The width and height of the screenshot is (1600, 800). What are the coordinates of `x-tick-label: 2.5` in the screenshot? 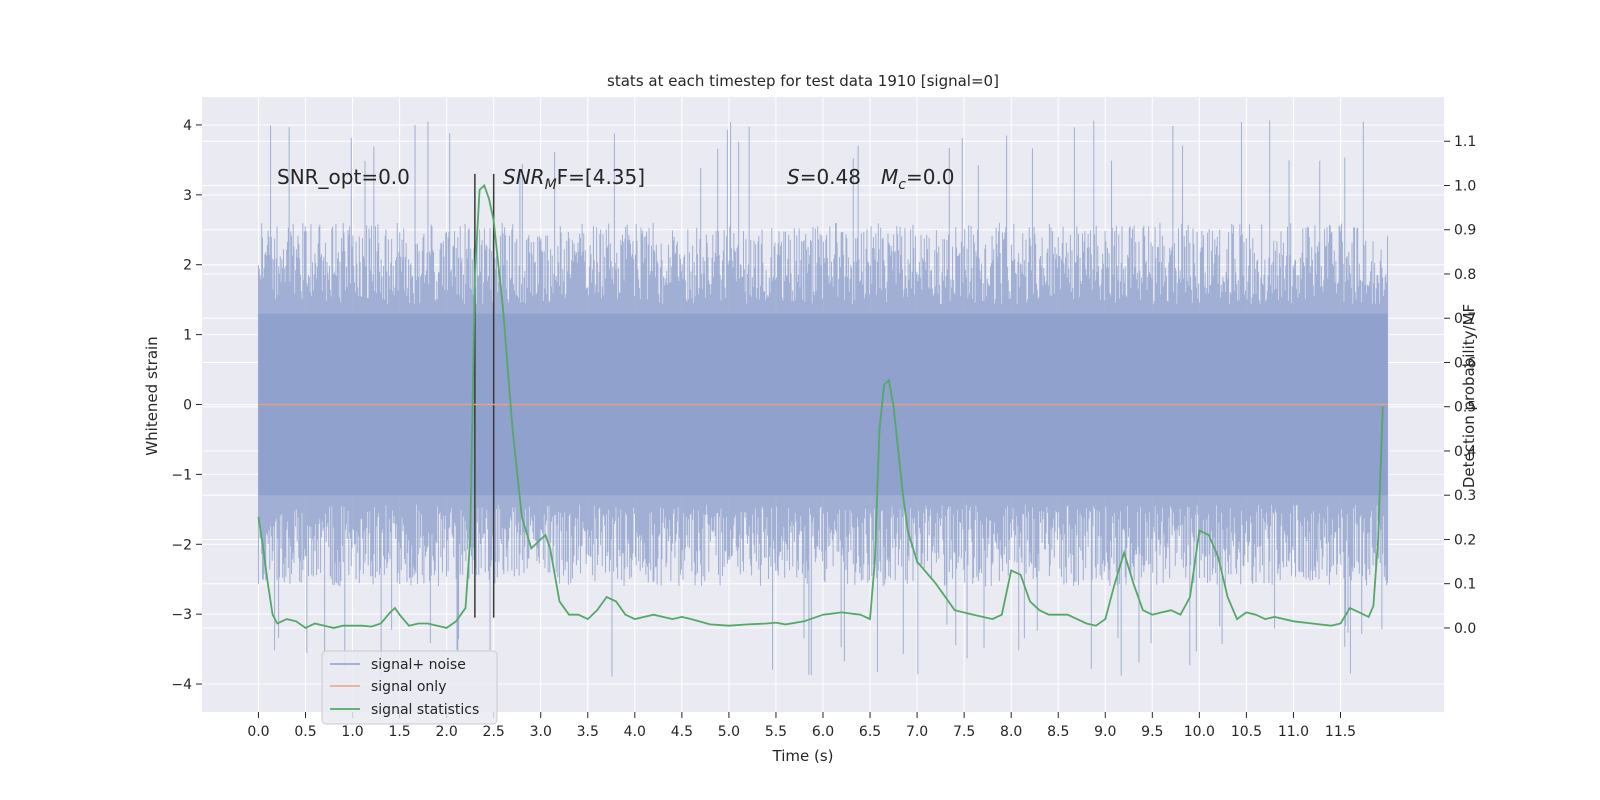 It's located at (494, 732).